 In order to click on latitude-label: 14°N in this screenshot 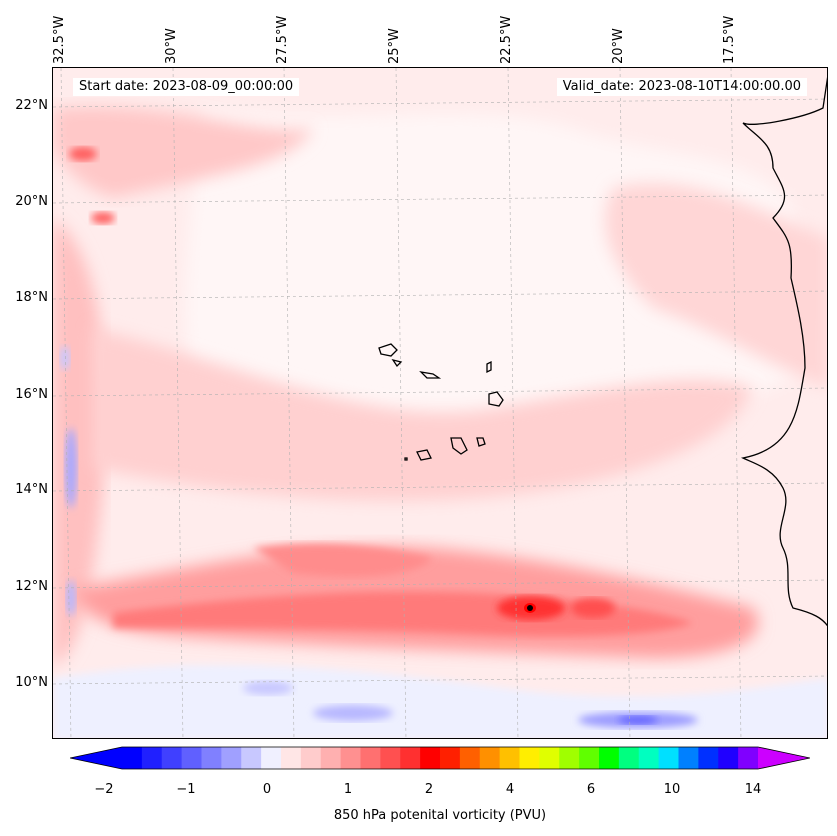, I will do `click(31, 489)`.